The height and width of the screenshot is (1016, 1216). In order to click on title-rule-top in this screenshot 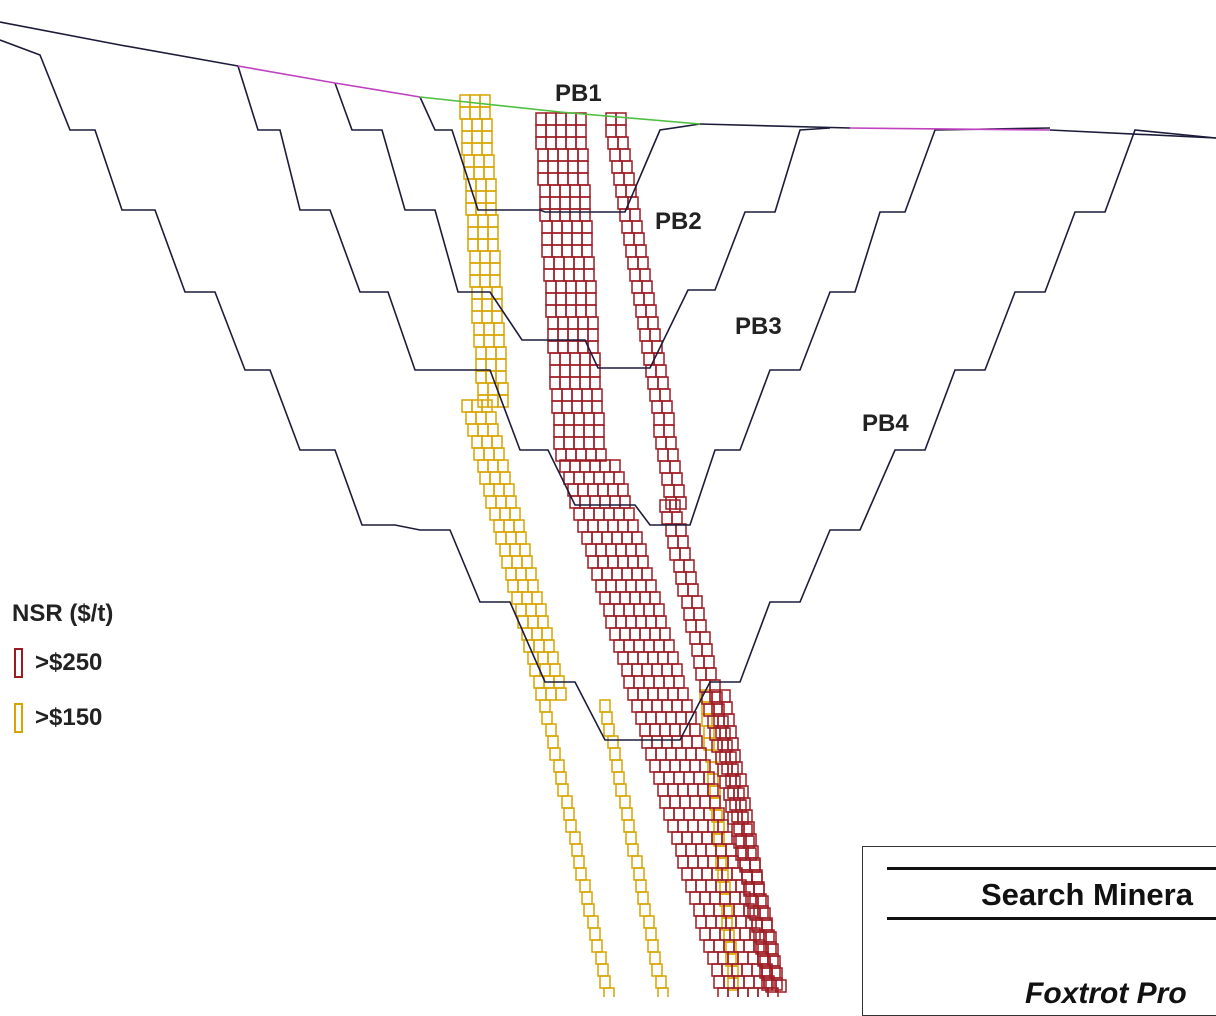, I will do `click(1051, 868)`.